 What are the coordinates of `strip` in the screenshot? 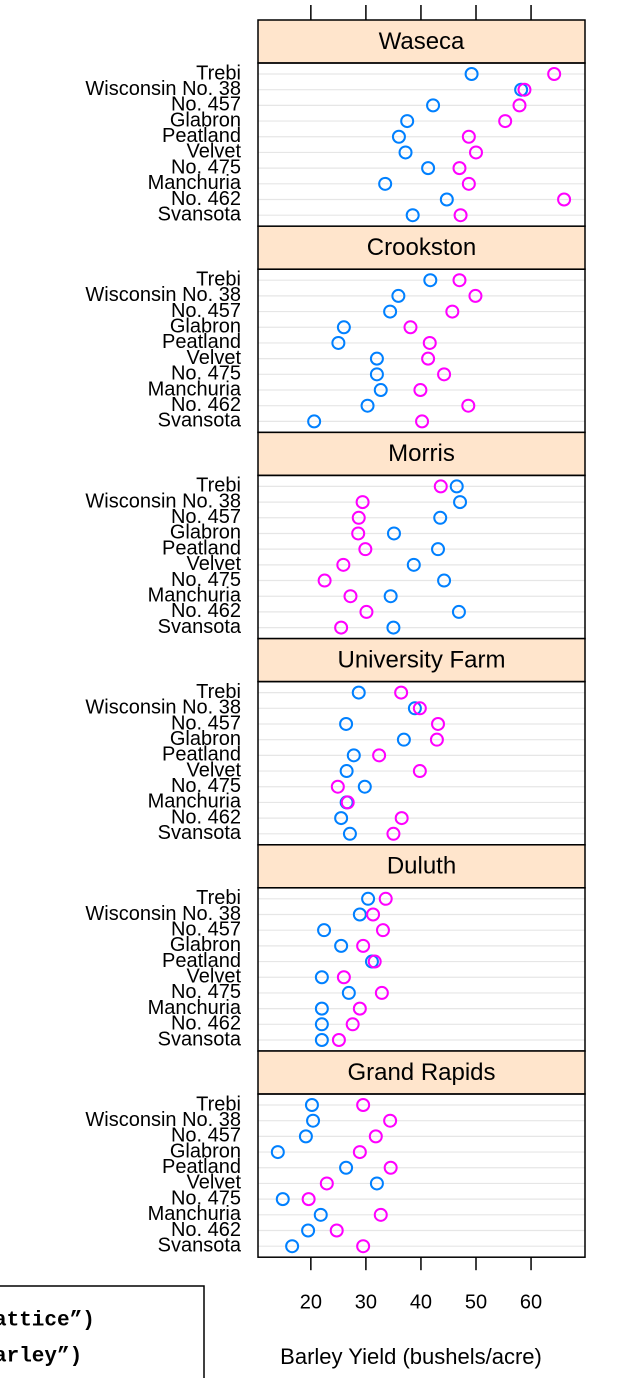 It's located at (421, 247).